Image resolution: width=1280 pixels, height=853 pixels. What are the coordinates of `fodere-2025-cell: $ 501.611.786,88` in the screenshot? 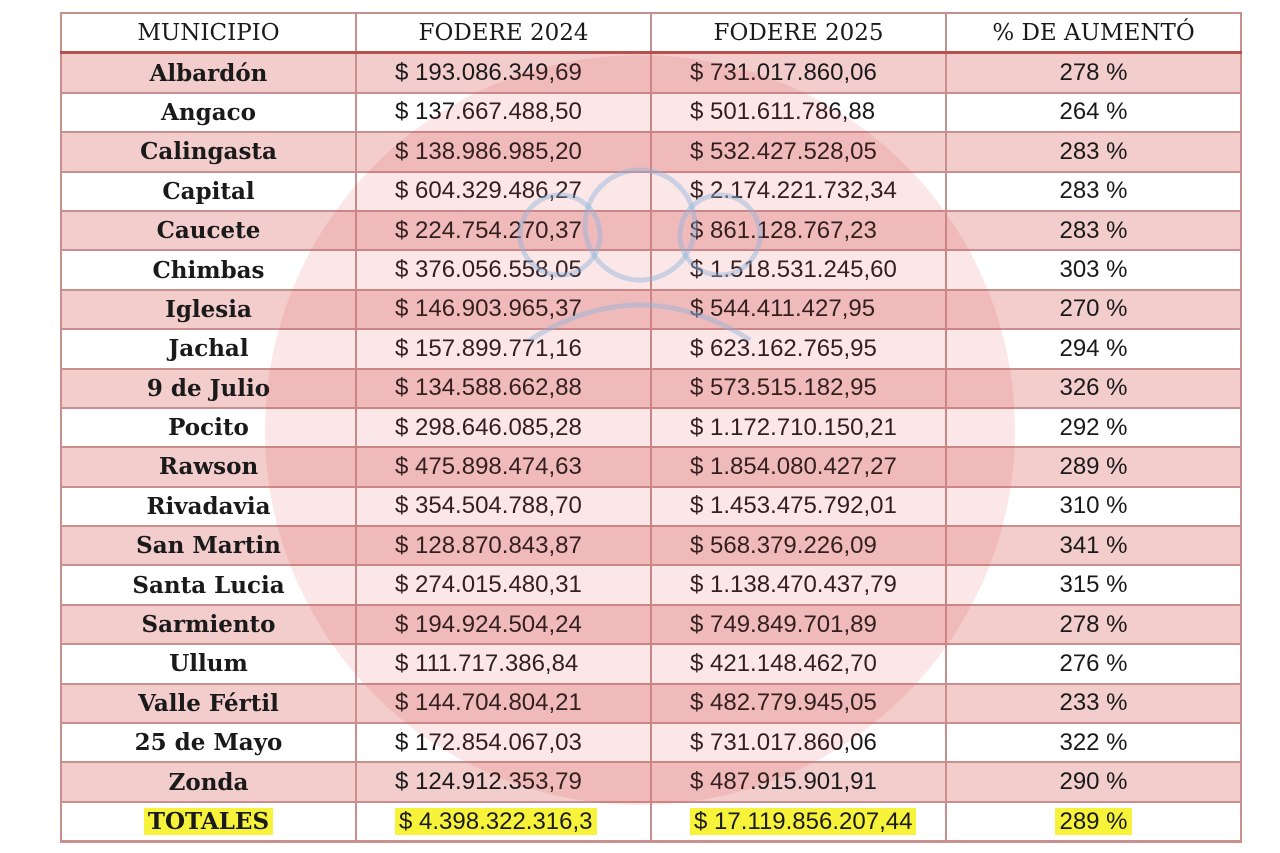 It's located at (798, 112).